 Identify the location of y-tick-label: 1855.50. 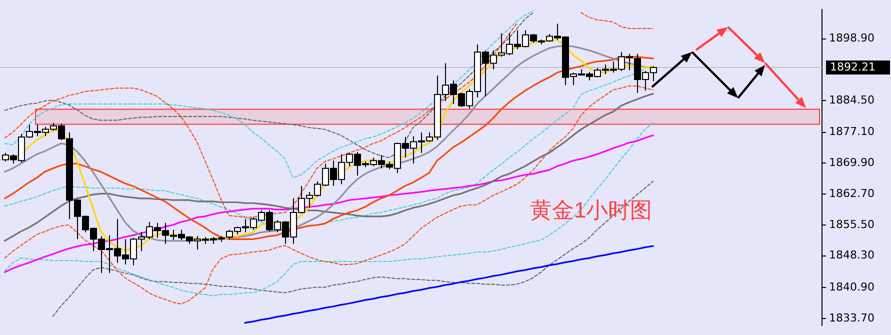
(851, 224).